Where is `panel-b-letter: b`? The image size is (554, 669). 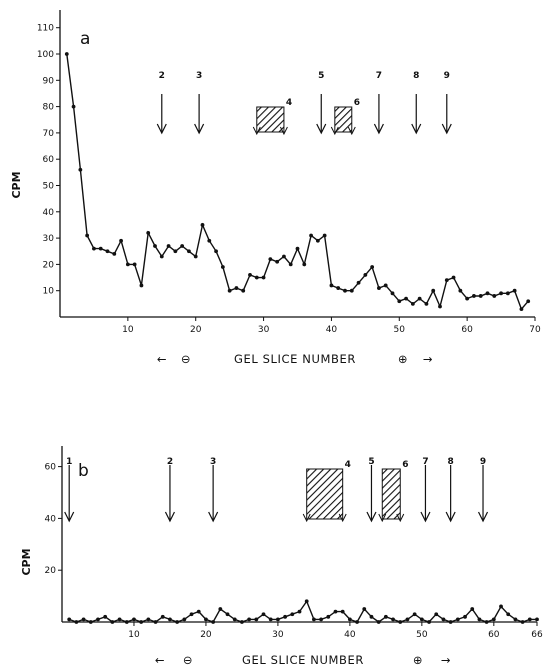 panel-b-letter: b is located at coordinates (83, 471).